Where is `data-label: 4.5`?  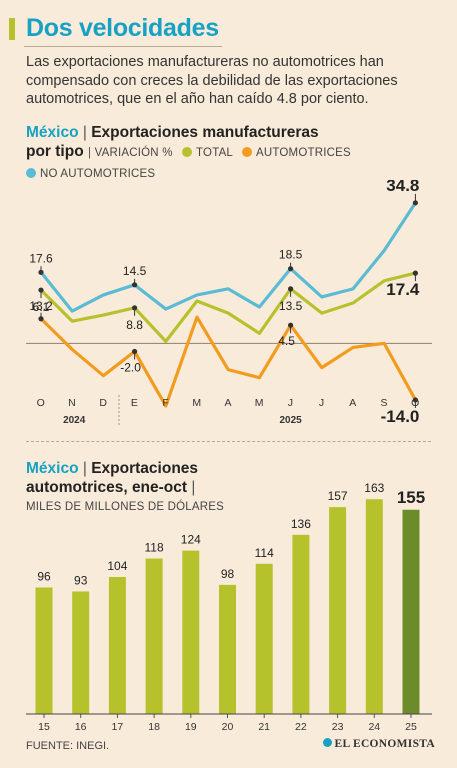
data-label: 4.5 is located at coordinates (286, 341).